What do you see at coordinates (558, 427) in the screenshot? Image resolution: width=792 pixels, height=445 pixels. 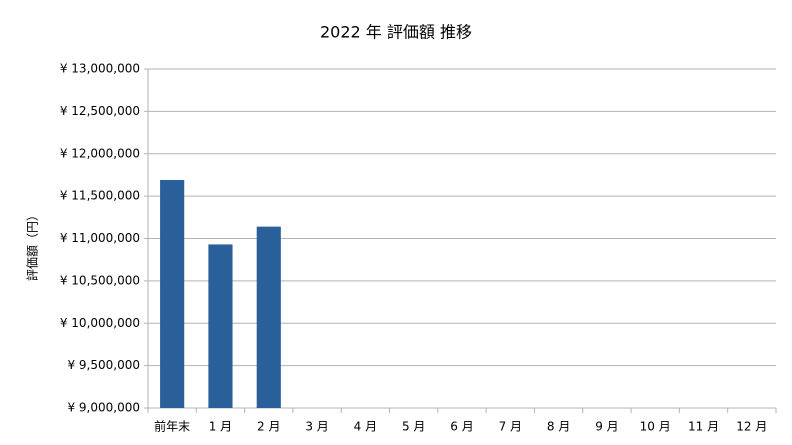 I see `x-tick-label: 8 月` at bounding box center [558, 427].